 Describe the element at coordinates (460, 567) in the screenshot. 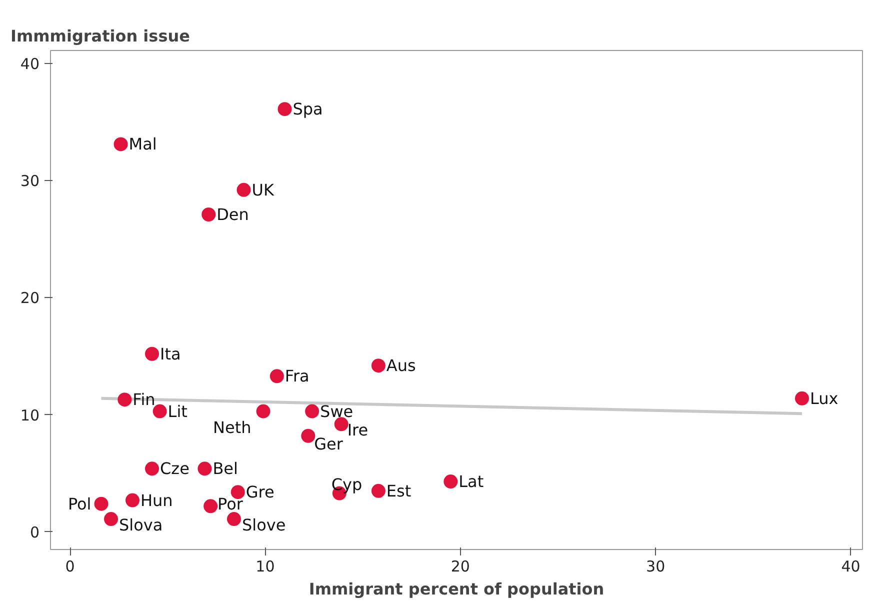

I see `x-tick-label: 20` at that location.